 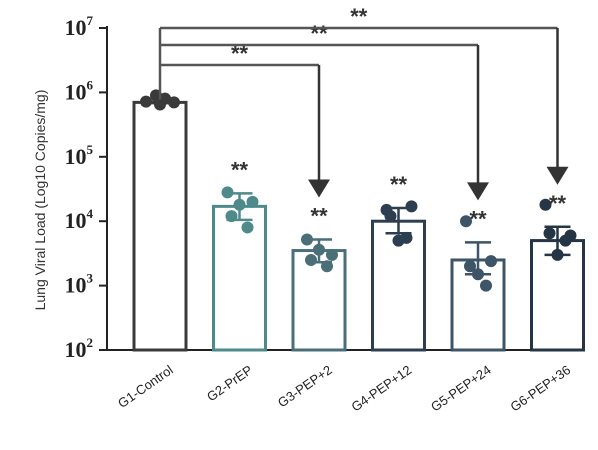 I want to click on y-tick-label: 10², so click(x=79, y=348).